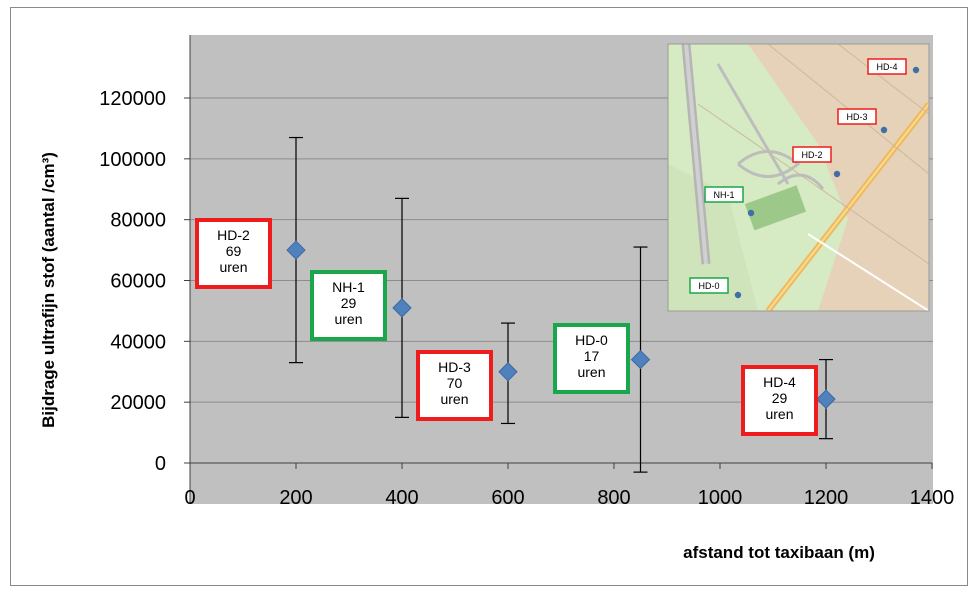 The image size is (978, 590). What do you see at coordinates (932, 498) in the screenshot?
I see `x-tick-label: 1400` at bounding box center [932, 498].